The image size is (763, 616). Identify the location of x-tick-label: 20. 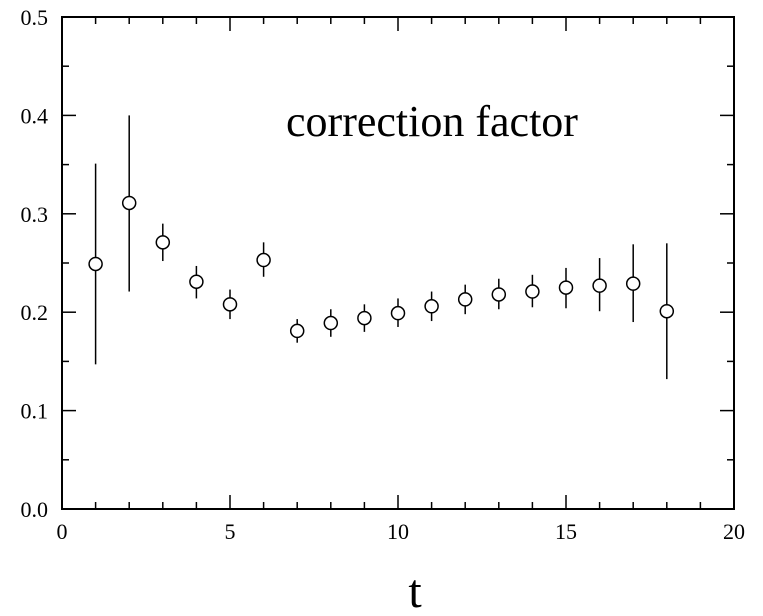
(734, 531).